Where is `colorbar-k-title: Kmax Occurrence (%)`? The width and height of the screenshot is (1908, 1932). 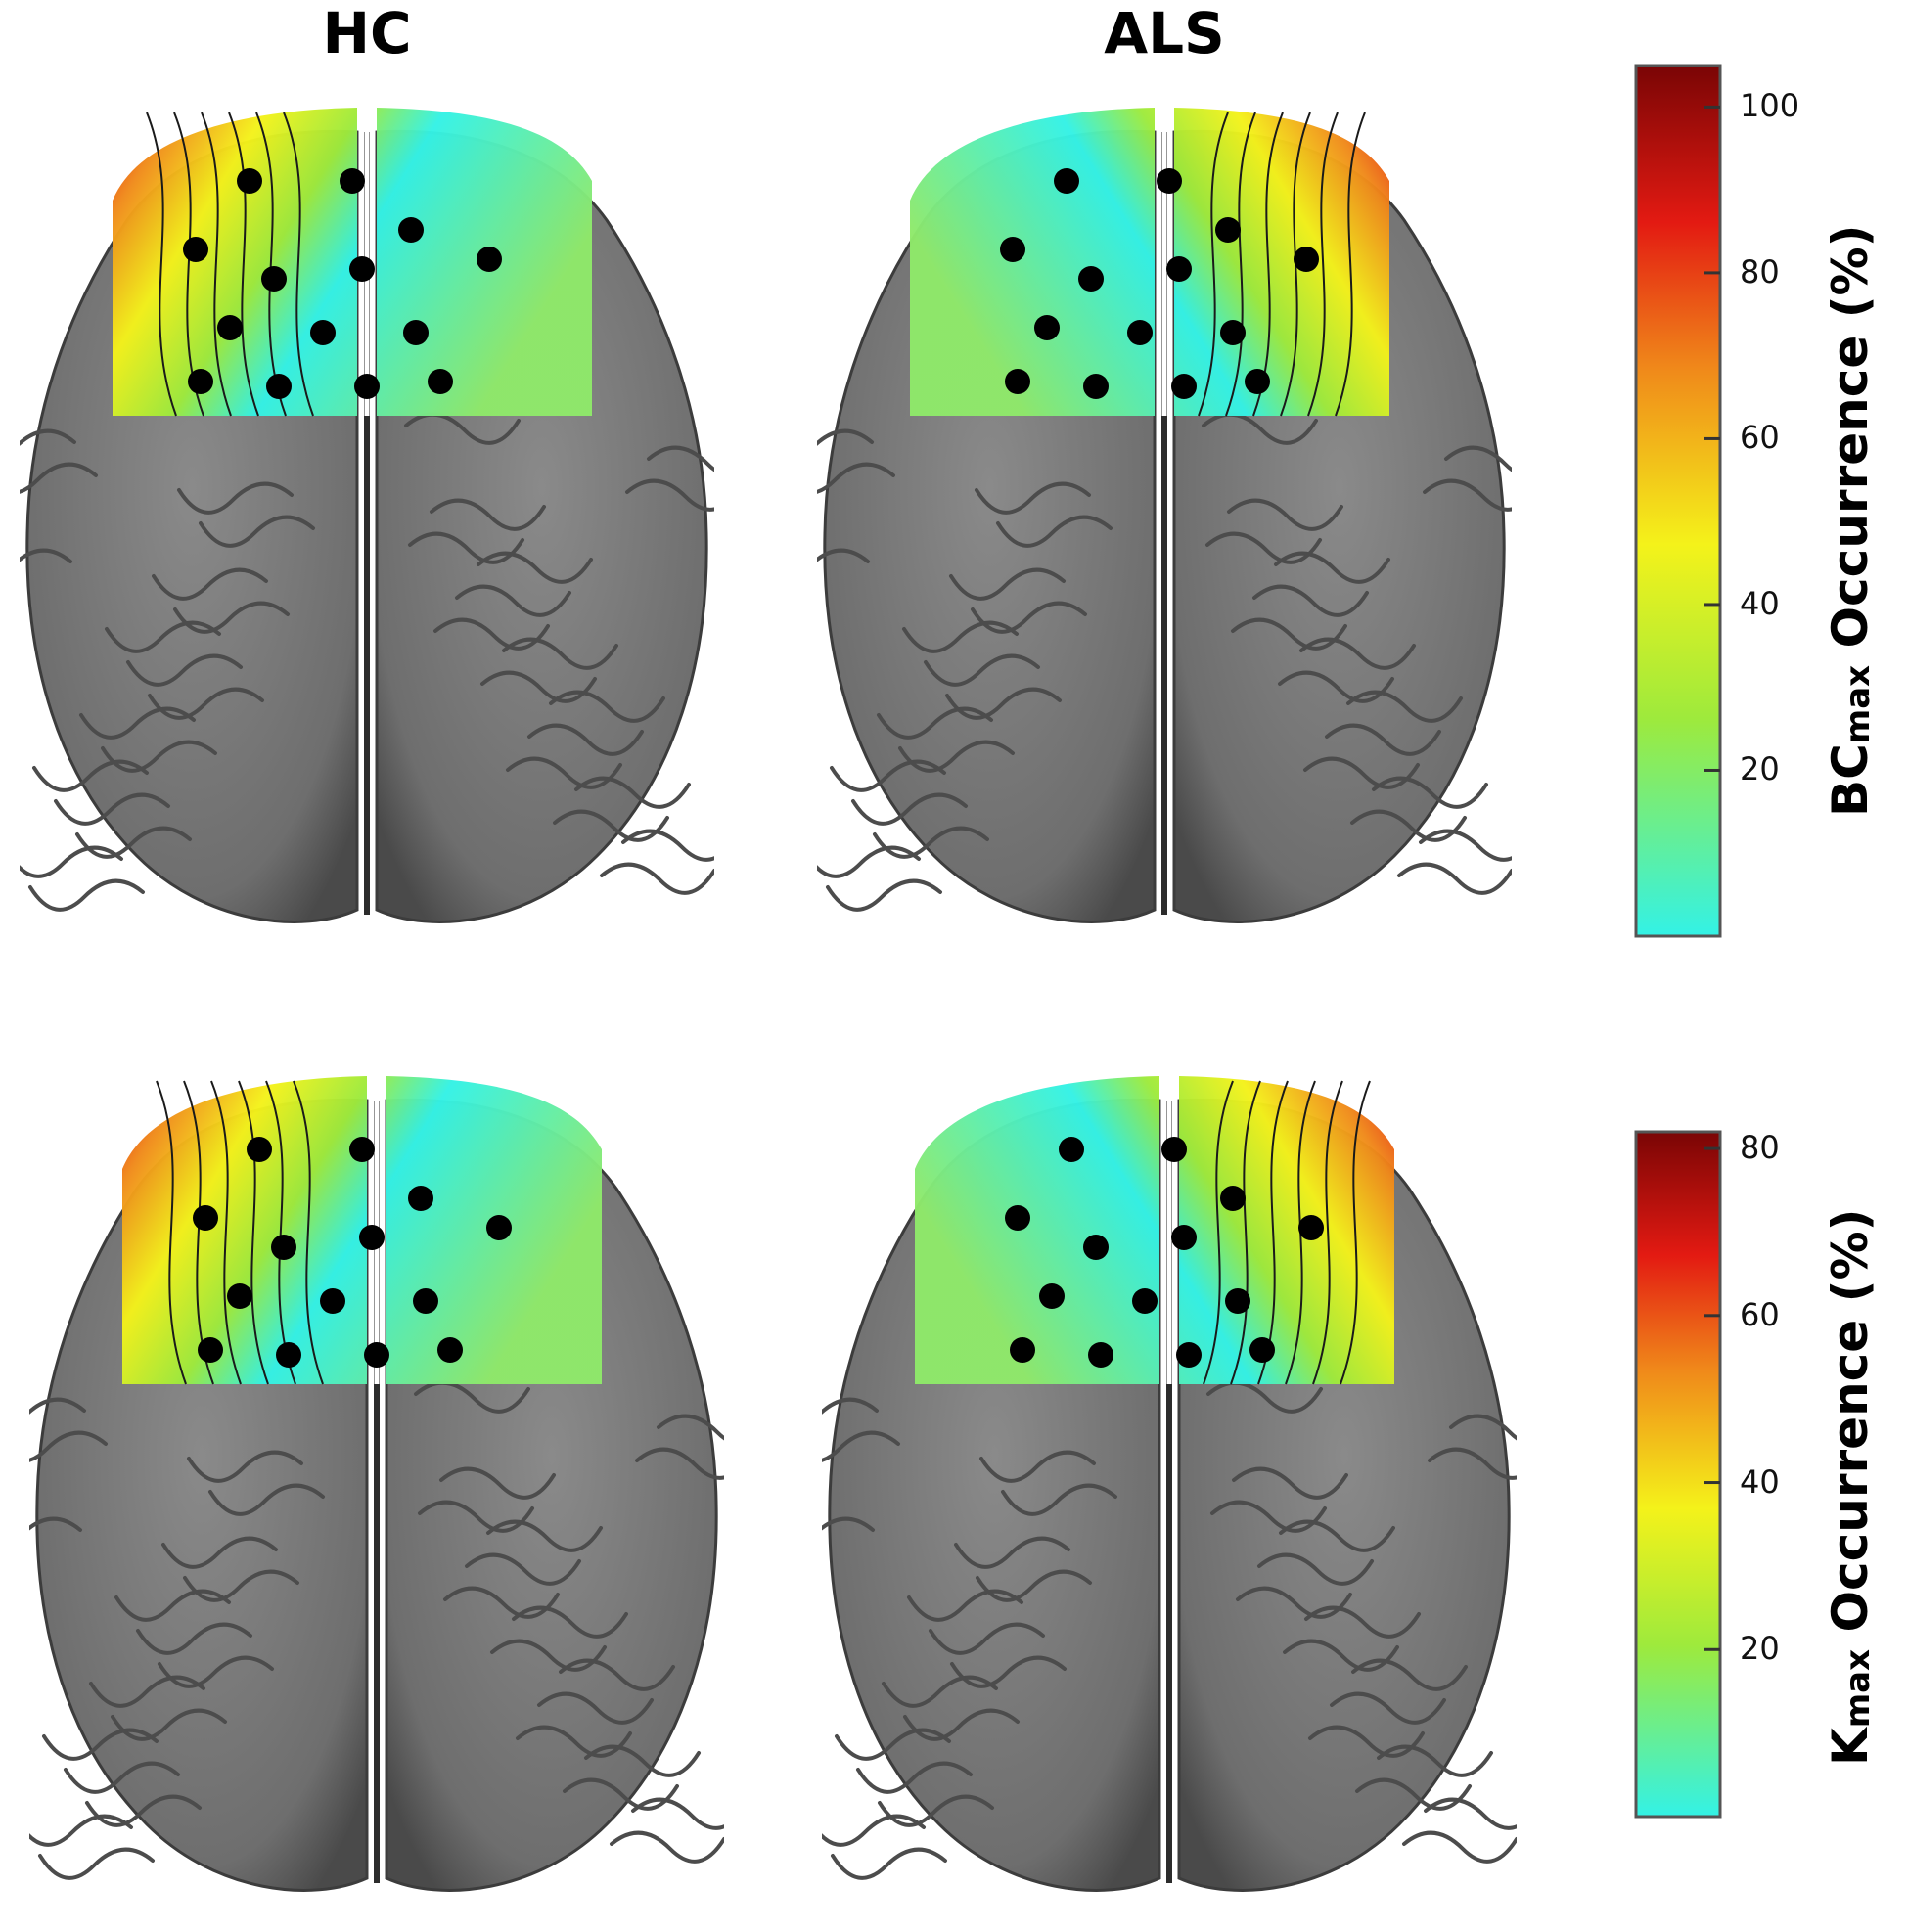
colorbar-k-title: Kmax Occurrence (%) is located at coordinates (1851, 1487).